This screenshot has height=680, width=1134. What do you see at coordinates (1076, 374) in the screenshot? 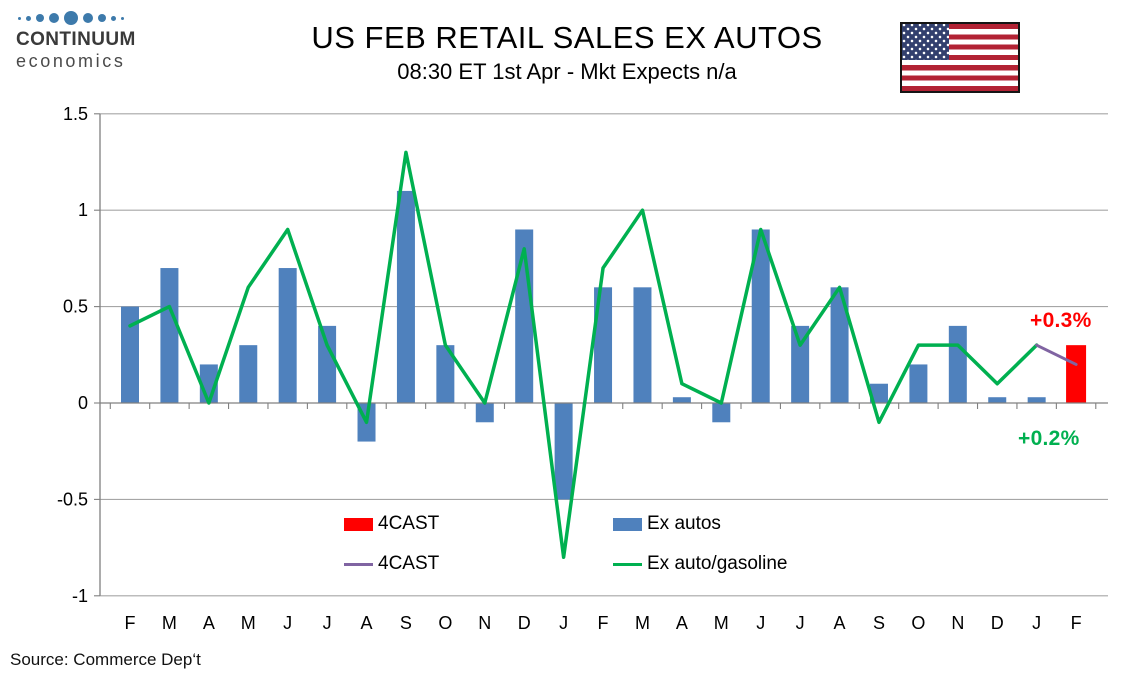
I see `bar-4cast-forecast` at bounding box center [1076, 374].